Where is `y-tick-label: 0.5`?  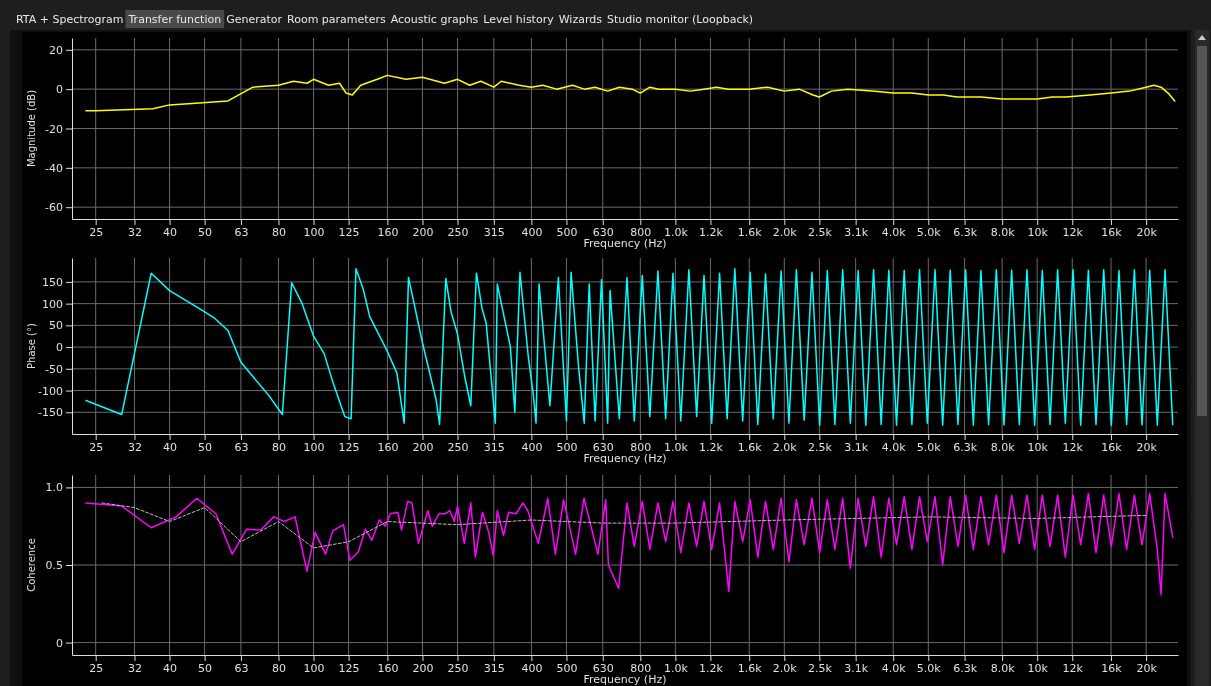
y-tick-label: 0.5 is located at coordinates (54, 566).